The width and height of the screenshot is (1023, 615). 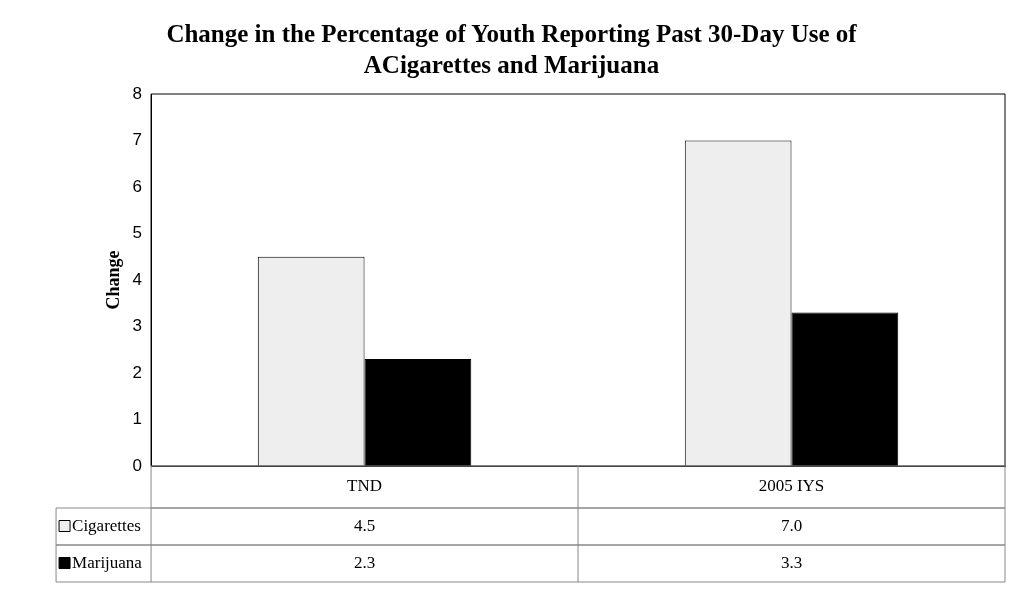 What do you see at coordinates (106, 525) in the screenshot?
I see `legend-label: Cigarettes` at bounding box center [106, 525].